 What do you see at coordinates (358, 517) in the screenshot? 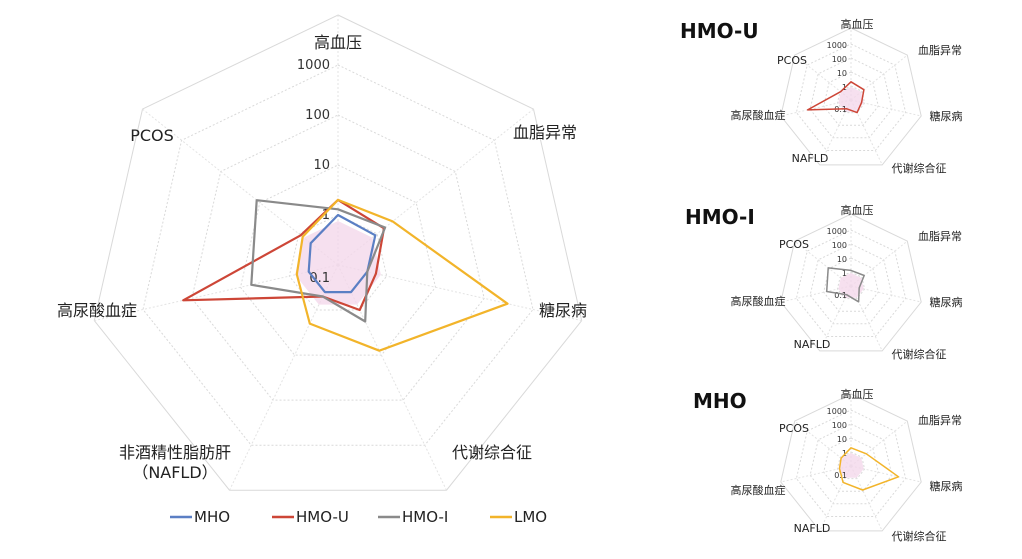
I see `chart-legend: MHO HMO-U HMO-I LMO` at bounding box center [358, 517].